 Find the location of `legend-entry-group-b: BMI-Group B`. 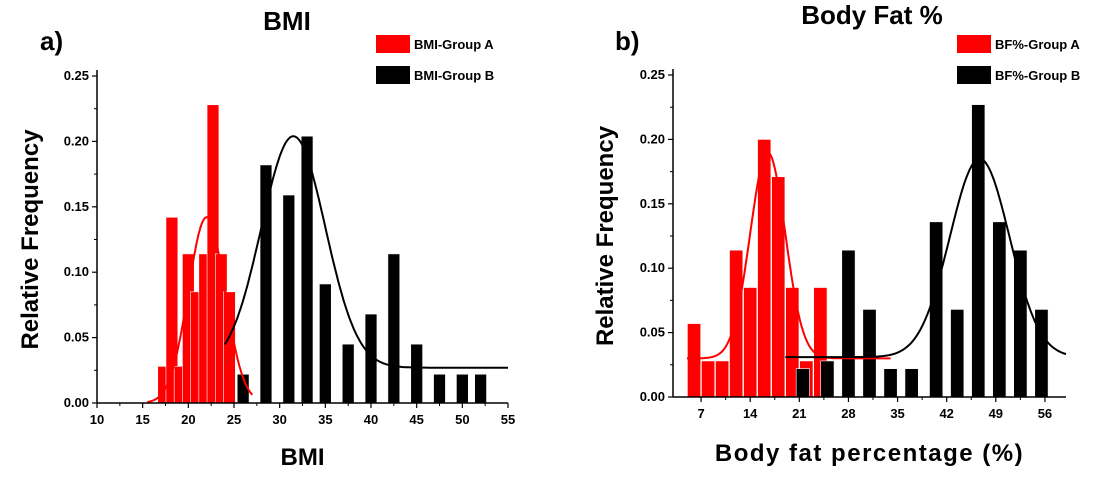

legend-entry-group-b: BMI-Group B is located at coordinates (435, 75).